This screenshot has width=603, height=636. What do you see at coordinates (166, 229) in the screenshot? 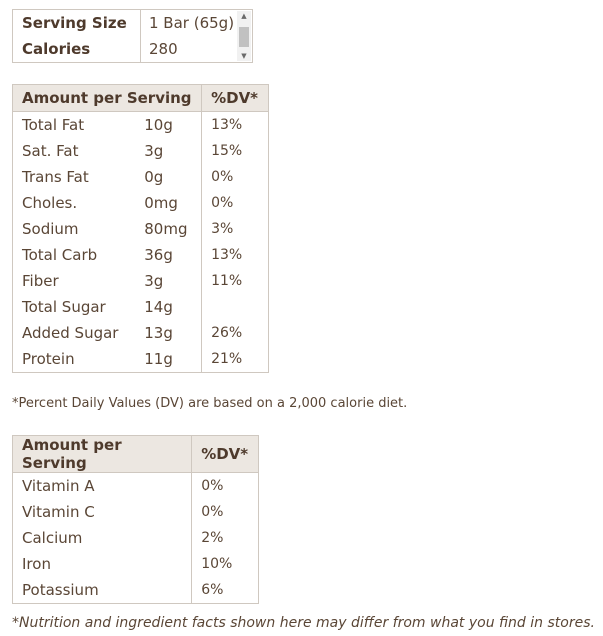
I see `nutrient-amount: 80mg` at bounding box center [166, 229].